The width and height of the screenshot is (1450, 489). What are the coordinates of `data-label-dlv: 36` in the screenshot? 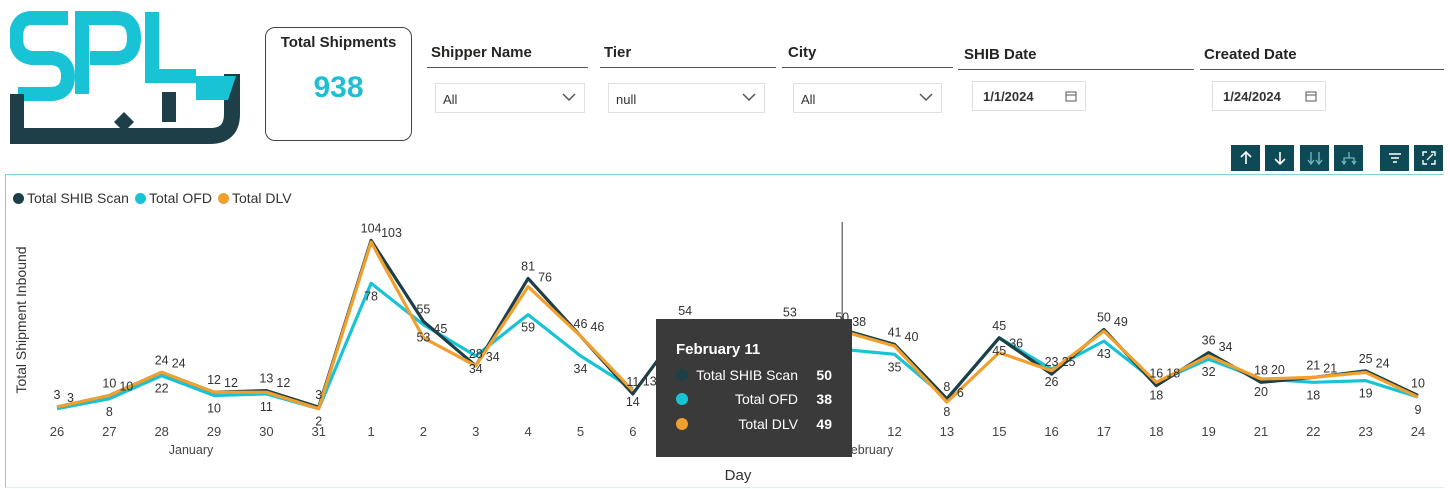 It's located at (1016, 344).